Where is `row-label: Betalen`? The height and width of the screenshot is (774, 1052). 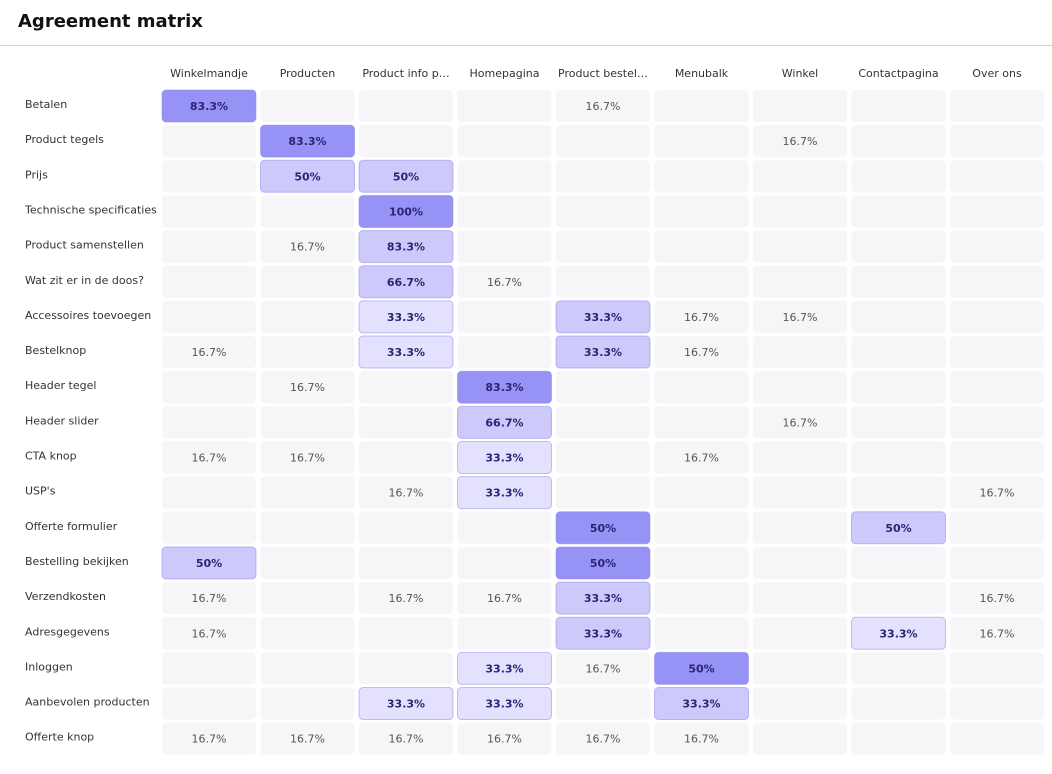 row-label: Betalen is located at coordinates (46, 104).